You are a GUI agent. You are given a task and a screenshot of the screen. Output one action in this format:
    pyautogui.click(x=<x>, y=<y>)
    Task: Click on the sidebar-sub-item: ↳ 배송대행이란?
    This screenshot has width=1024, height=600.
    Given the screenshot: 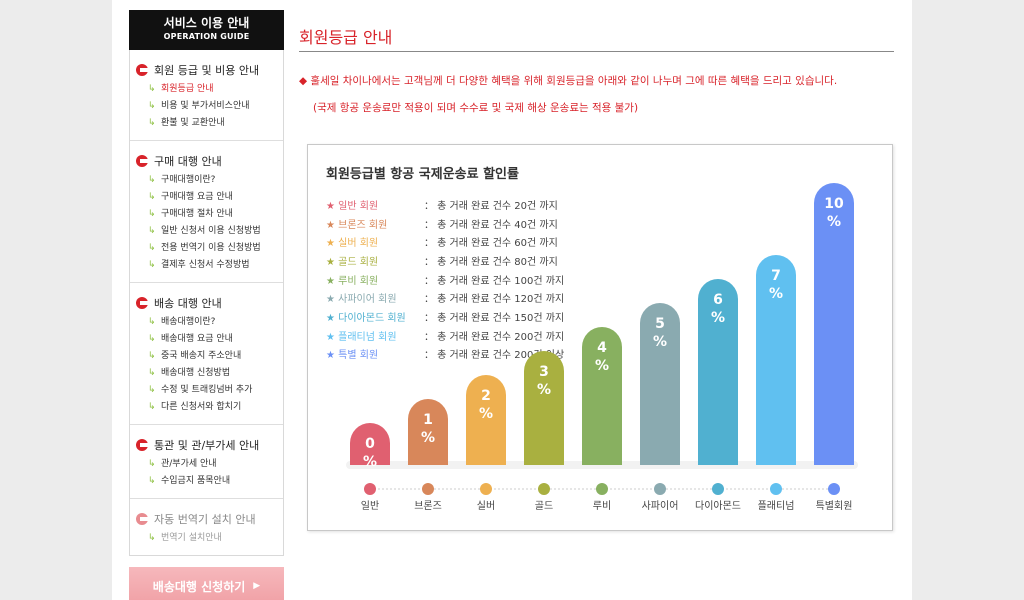 What is the action you would take?
    pyautogui.click(x=209, y=322)
    